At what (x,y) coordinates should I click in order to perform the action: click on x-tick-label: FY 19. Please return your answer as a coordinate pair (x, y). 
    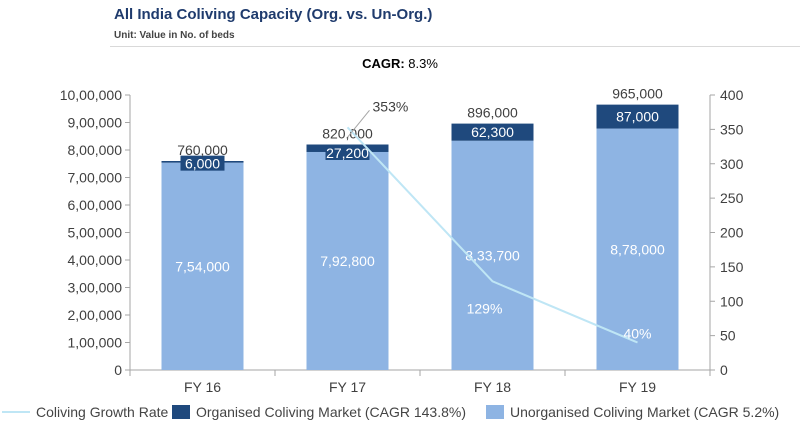
    Looking at the image, I should click on (637, 387).